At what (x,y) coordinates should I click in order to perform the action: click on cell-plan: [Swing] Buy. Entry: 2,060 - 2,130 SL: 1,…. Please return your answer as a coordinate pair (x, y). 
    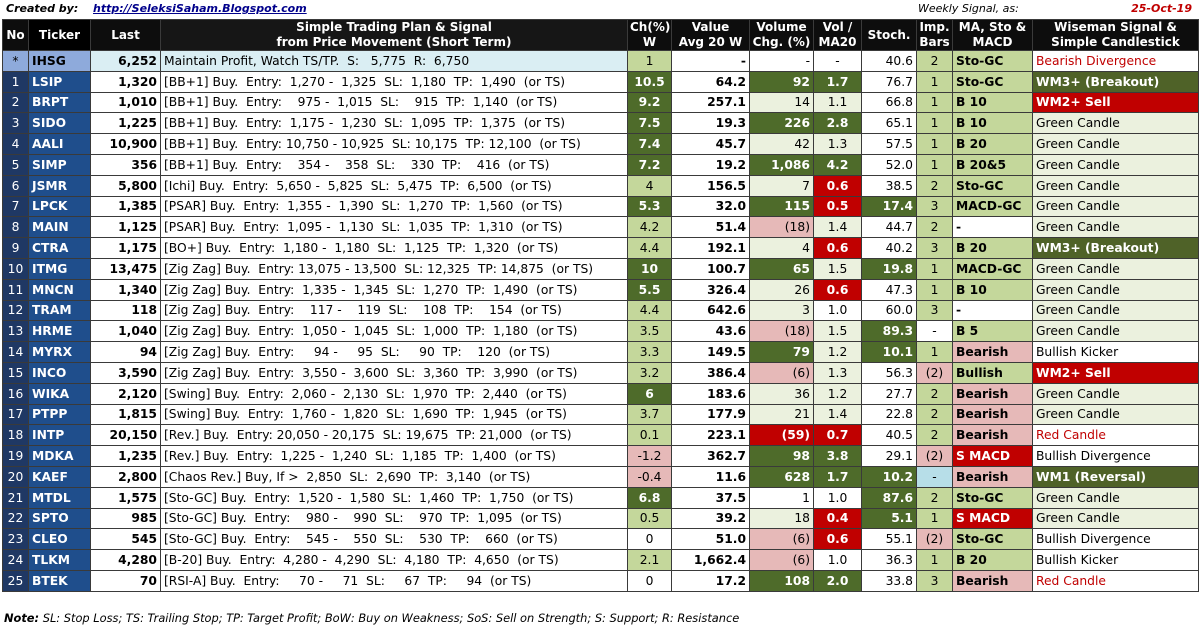
    Looking at the image, I should click on (394, 393).